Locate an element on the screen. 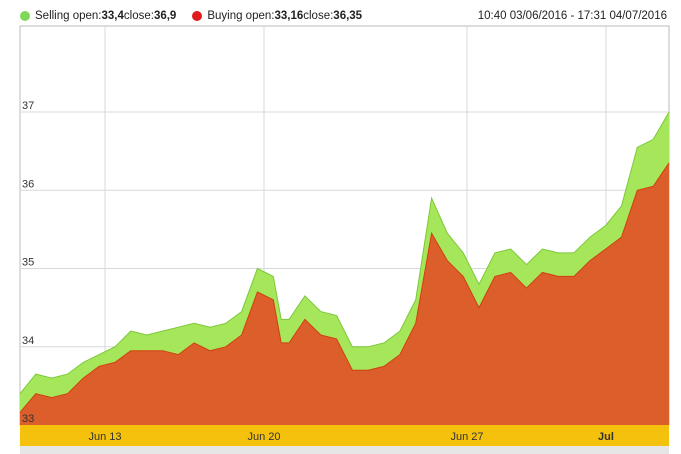  y-tick-label-37: 37 is located at coordinates (28, 106).